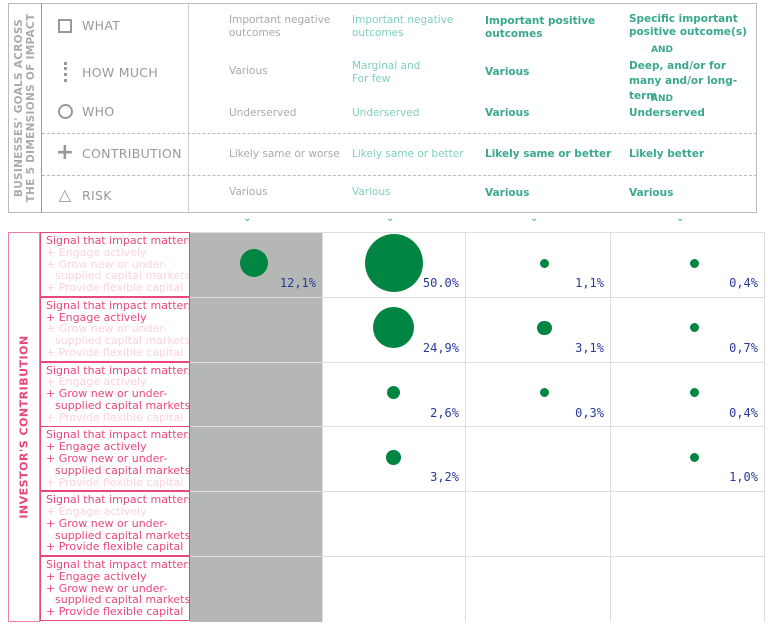  Describe the element at coordinates (132, 153) in the screenshot. I see `dimension-label: CONTRIBUTION` at that location.